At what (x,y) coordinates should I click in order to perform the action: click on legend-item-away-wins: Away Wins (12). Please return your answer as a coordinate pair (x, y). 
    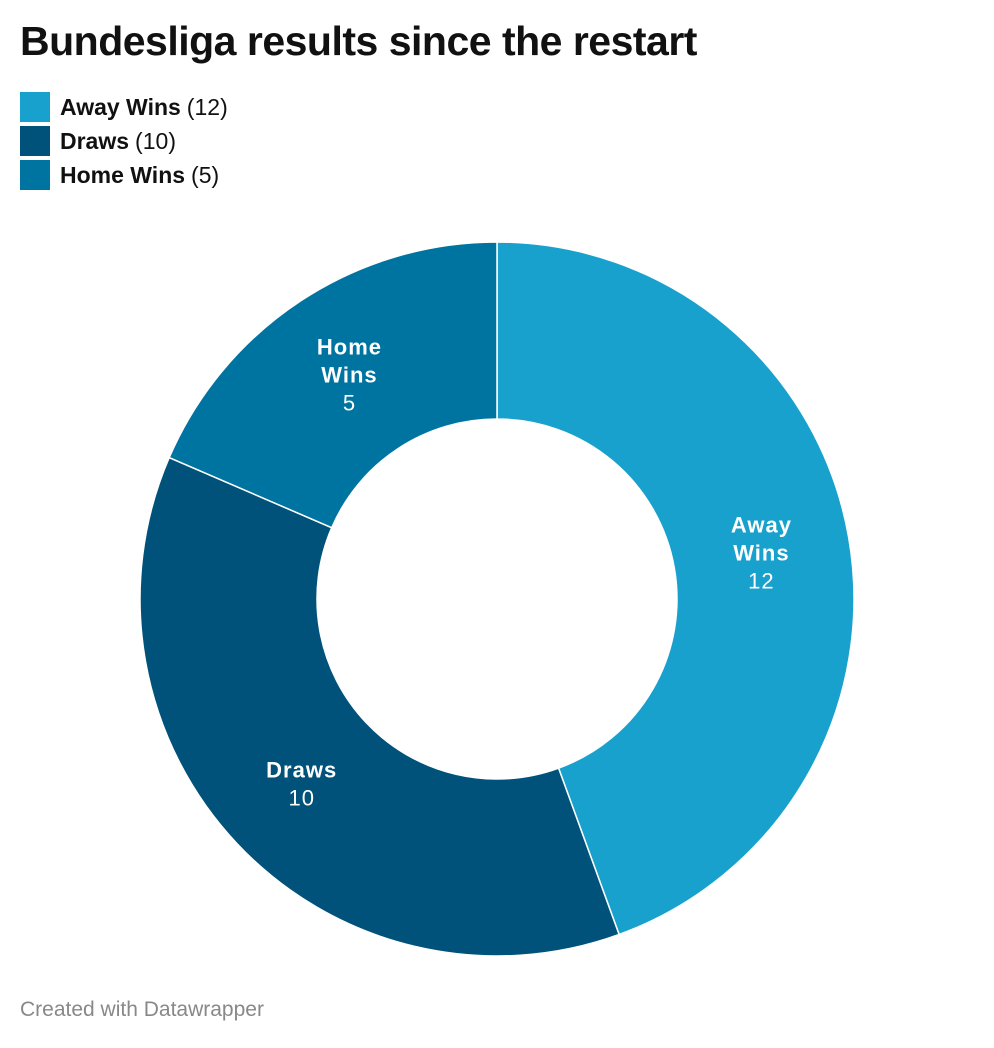
    Looking at the image, I should click on (124, 107).